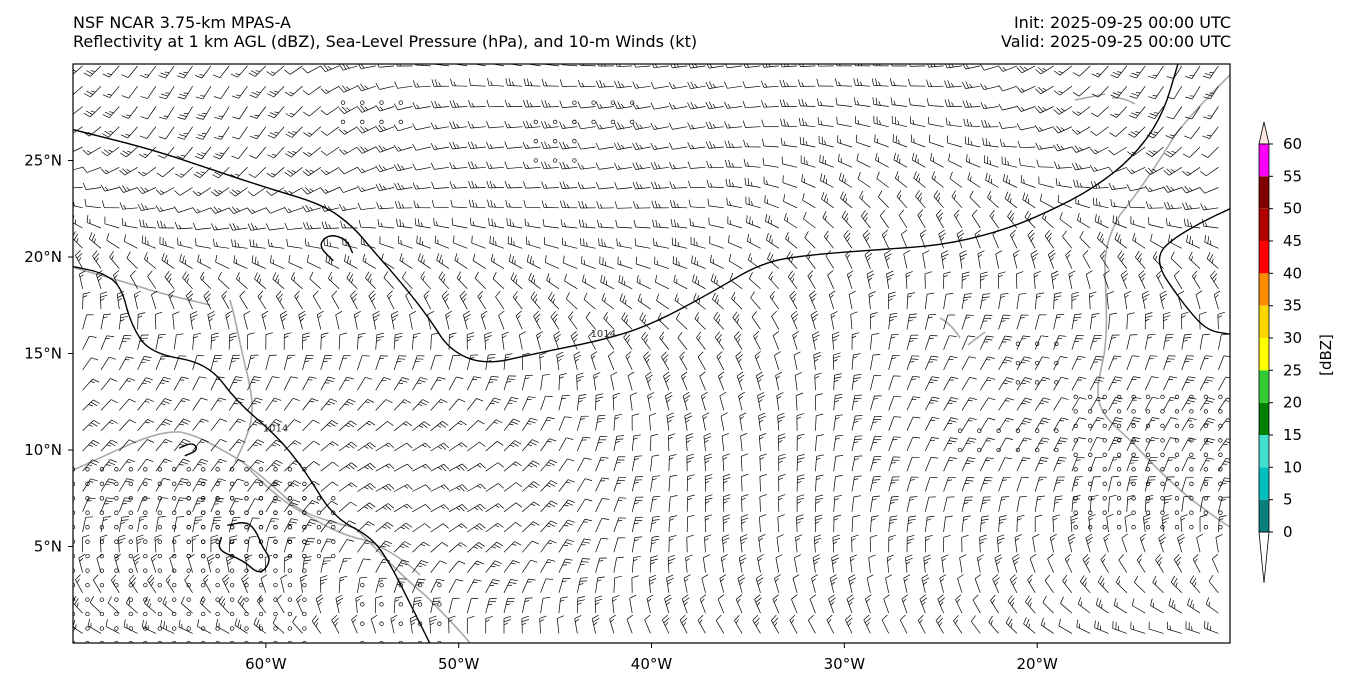  Describe the element at coordinates (1264, 418) in the screenshot. I see `colorbar-swatch` at that location.